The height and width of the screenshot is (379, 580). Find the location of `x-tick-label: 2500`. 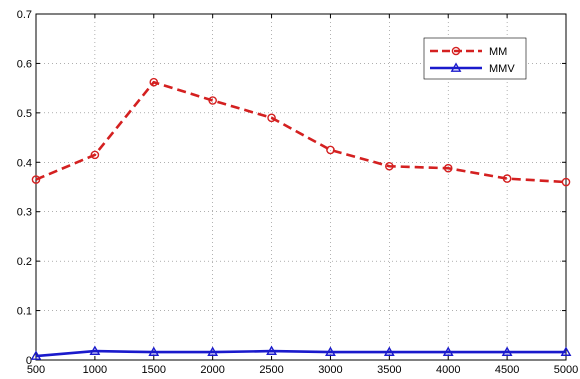

x-tick-label: 2500 is located at coordinates (271, 370).